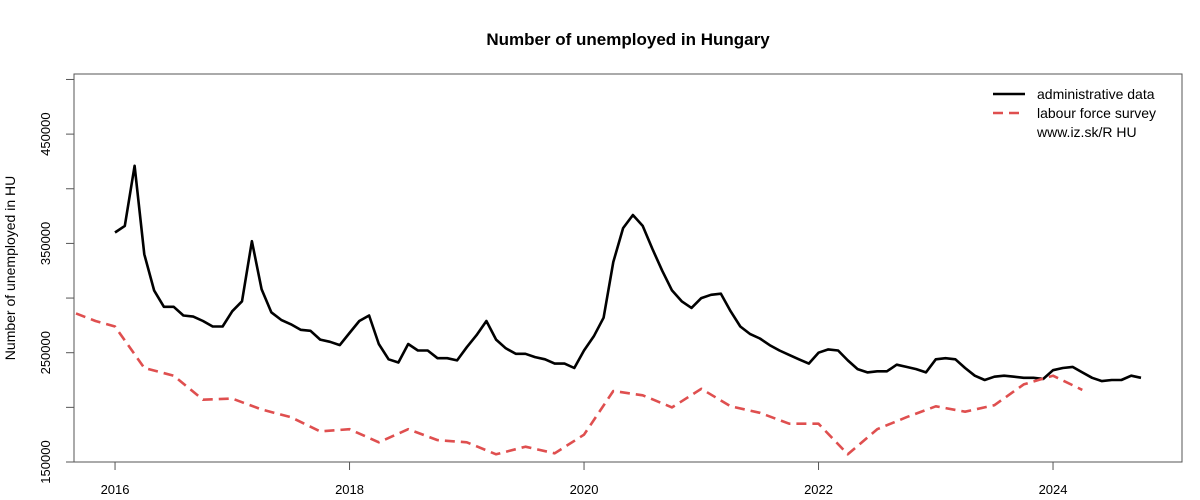  What do you see at coordinates (1096, 94) in the screenshot?
I see `legend-label-administrative: administrative data` at bounding box center [1096, 94].